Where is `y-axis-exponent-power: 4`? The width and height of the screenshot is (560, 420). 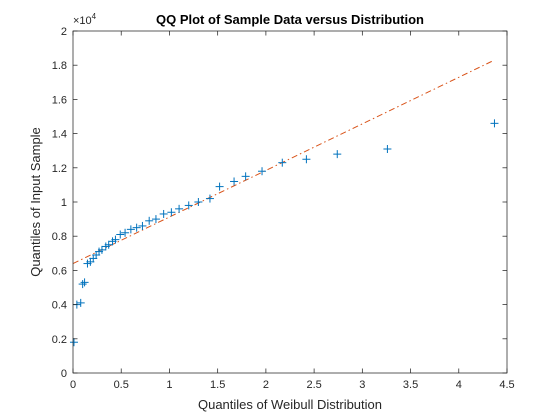
y-axis-exponent-power: 4 is located at coordinates (94, 16).